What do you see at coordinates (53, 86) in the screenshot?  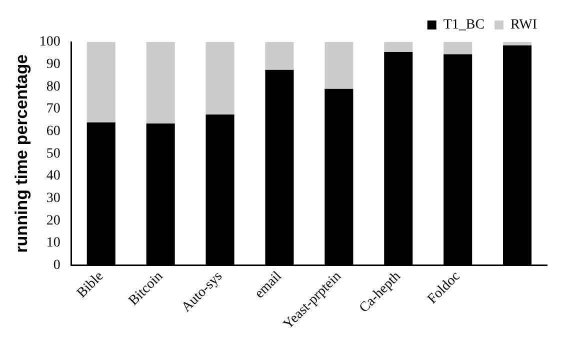 I see `y-tick-label: 80` at bounding box center [53, 86].